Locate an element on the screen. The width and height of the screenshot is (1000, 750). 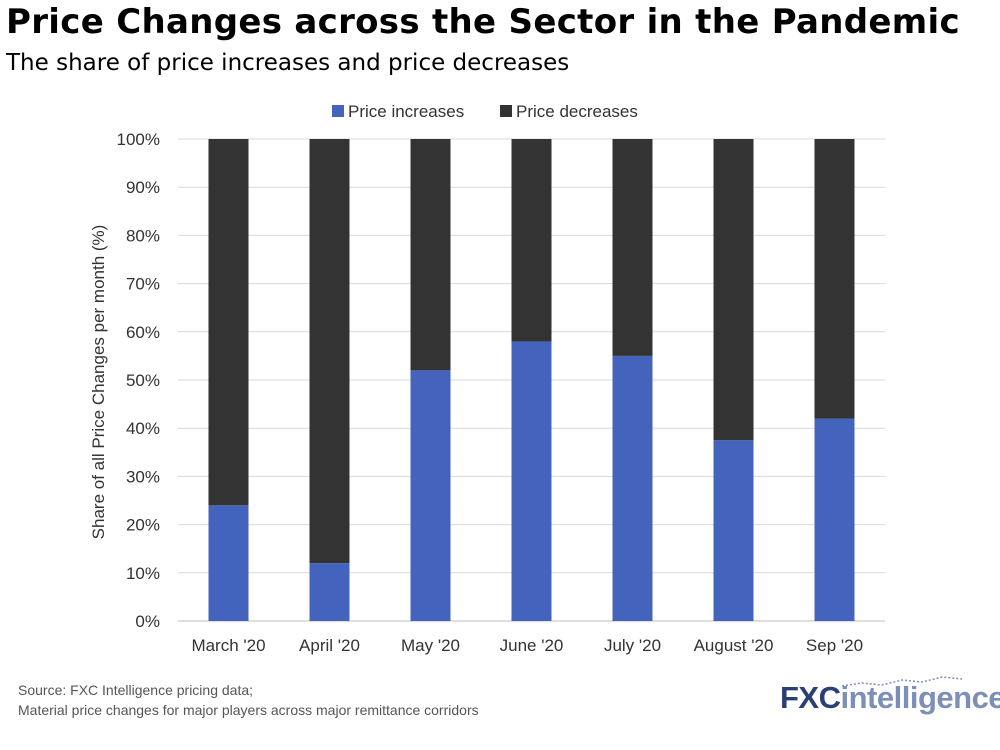
logo-fxc: FXC is located at coordinates (810, 697).